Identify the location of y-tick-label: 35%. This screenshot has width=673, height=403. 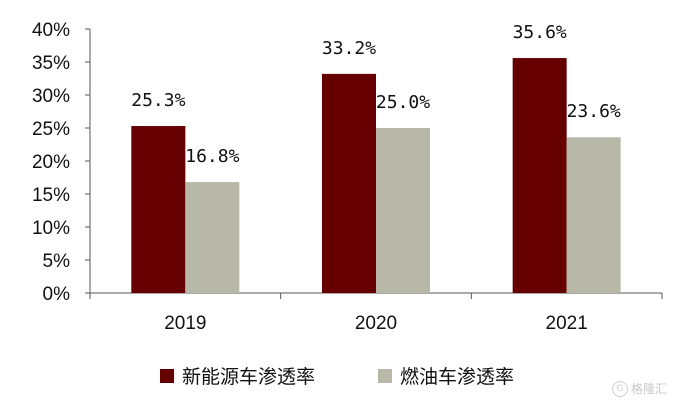
(51, 63).